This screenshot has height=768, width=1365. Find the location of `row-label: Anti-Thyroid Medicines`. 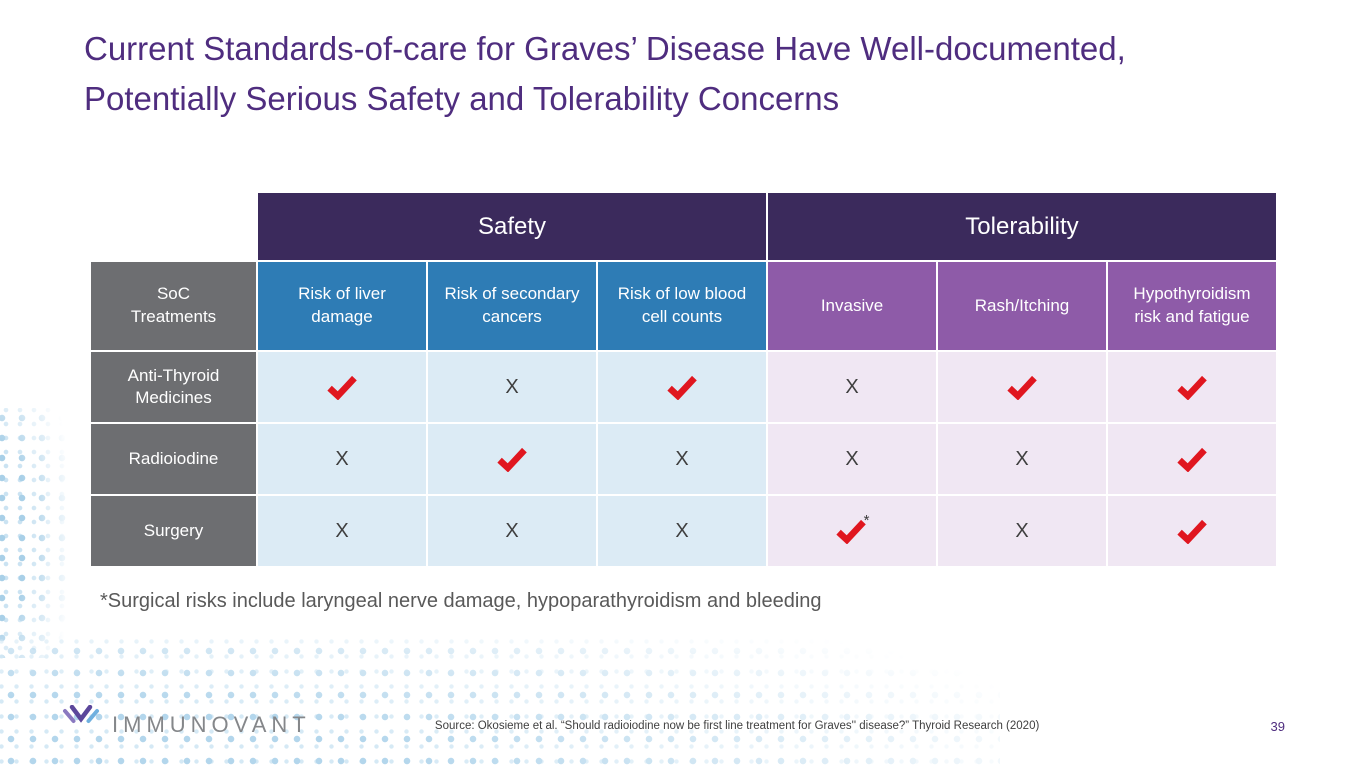

row-label: Anti-Thyroid Medicines is located at coordinates (173, 387).